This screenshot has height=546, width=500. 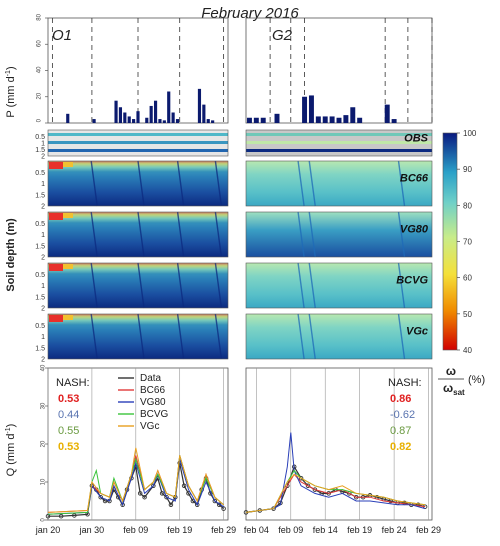 What do you see at coordinates (400, 399) in the screenshot?
I see `nash-bc66-g2: 0.86` at bounding box center [400, 399].